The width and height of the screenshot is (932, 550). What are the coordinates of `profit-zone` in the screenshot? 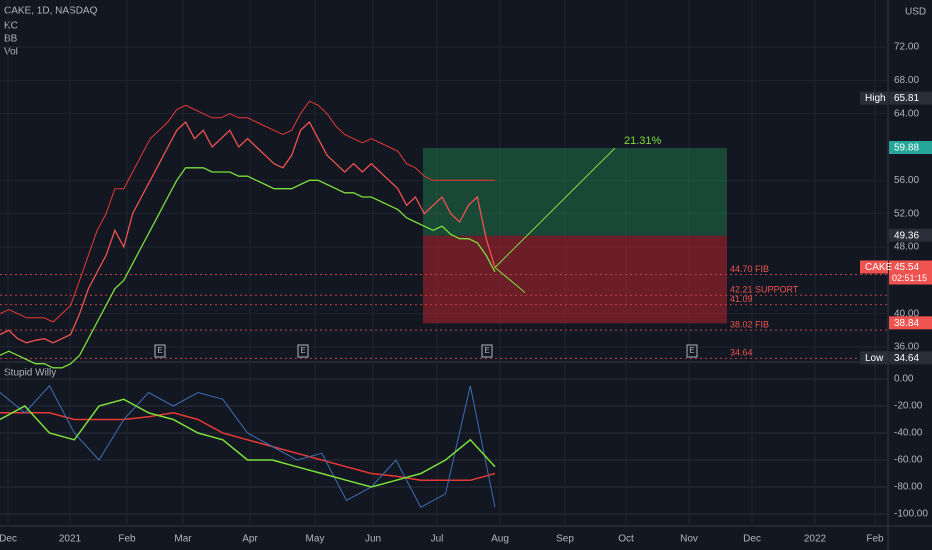 It's located at (575, 192).